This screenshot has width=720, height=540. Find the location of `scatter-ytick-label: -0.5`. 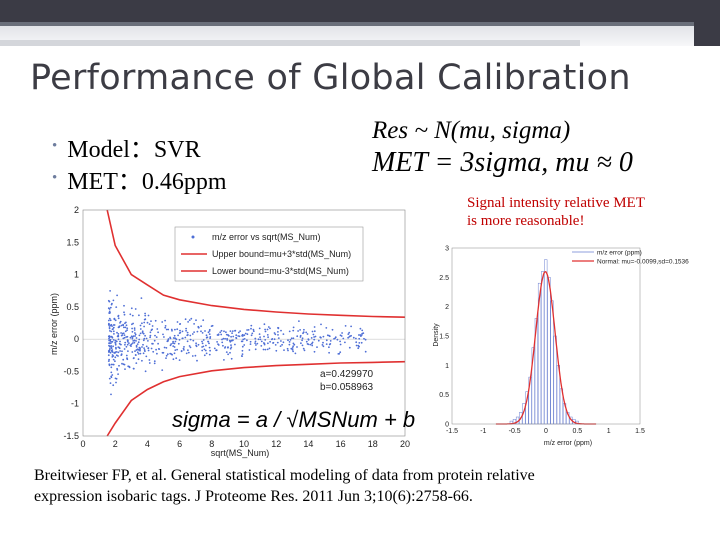

scatter-ytick-label: -0.5 is located at coordinates (71, 371).